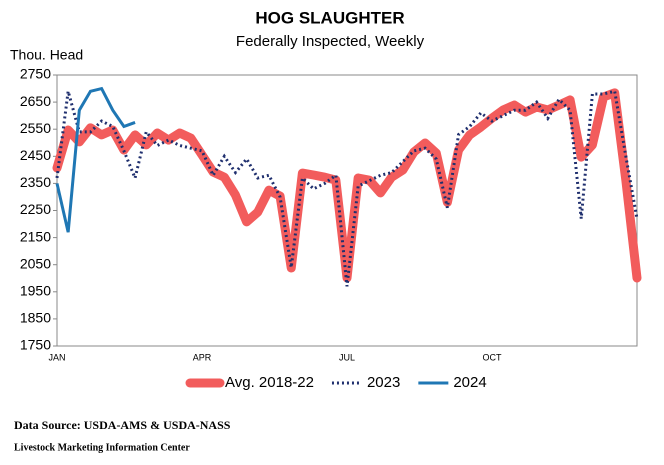 This screenshot has height=465, width=664. What do you see at coordinates (35, 182) in the screenshot?
I see `y-tick-label: 2350` at bounding box center [35, 182].